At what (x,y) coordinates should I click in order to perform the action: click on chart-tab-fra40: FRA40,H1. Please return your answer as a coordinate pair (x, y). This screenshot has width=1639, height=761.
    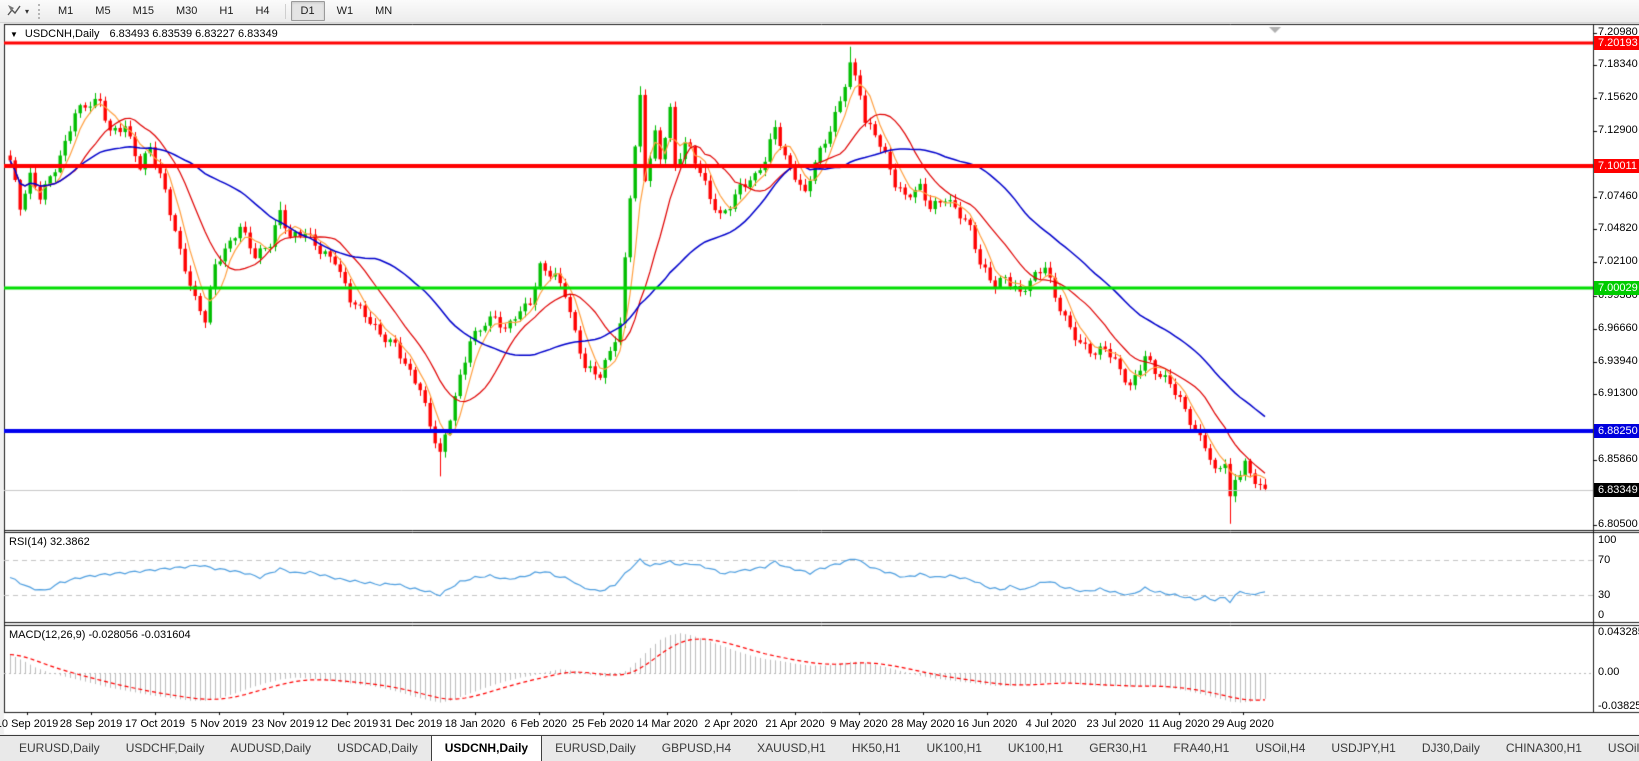
    Looking at the image, I should click on (1201, 748).